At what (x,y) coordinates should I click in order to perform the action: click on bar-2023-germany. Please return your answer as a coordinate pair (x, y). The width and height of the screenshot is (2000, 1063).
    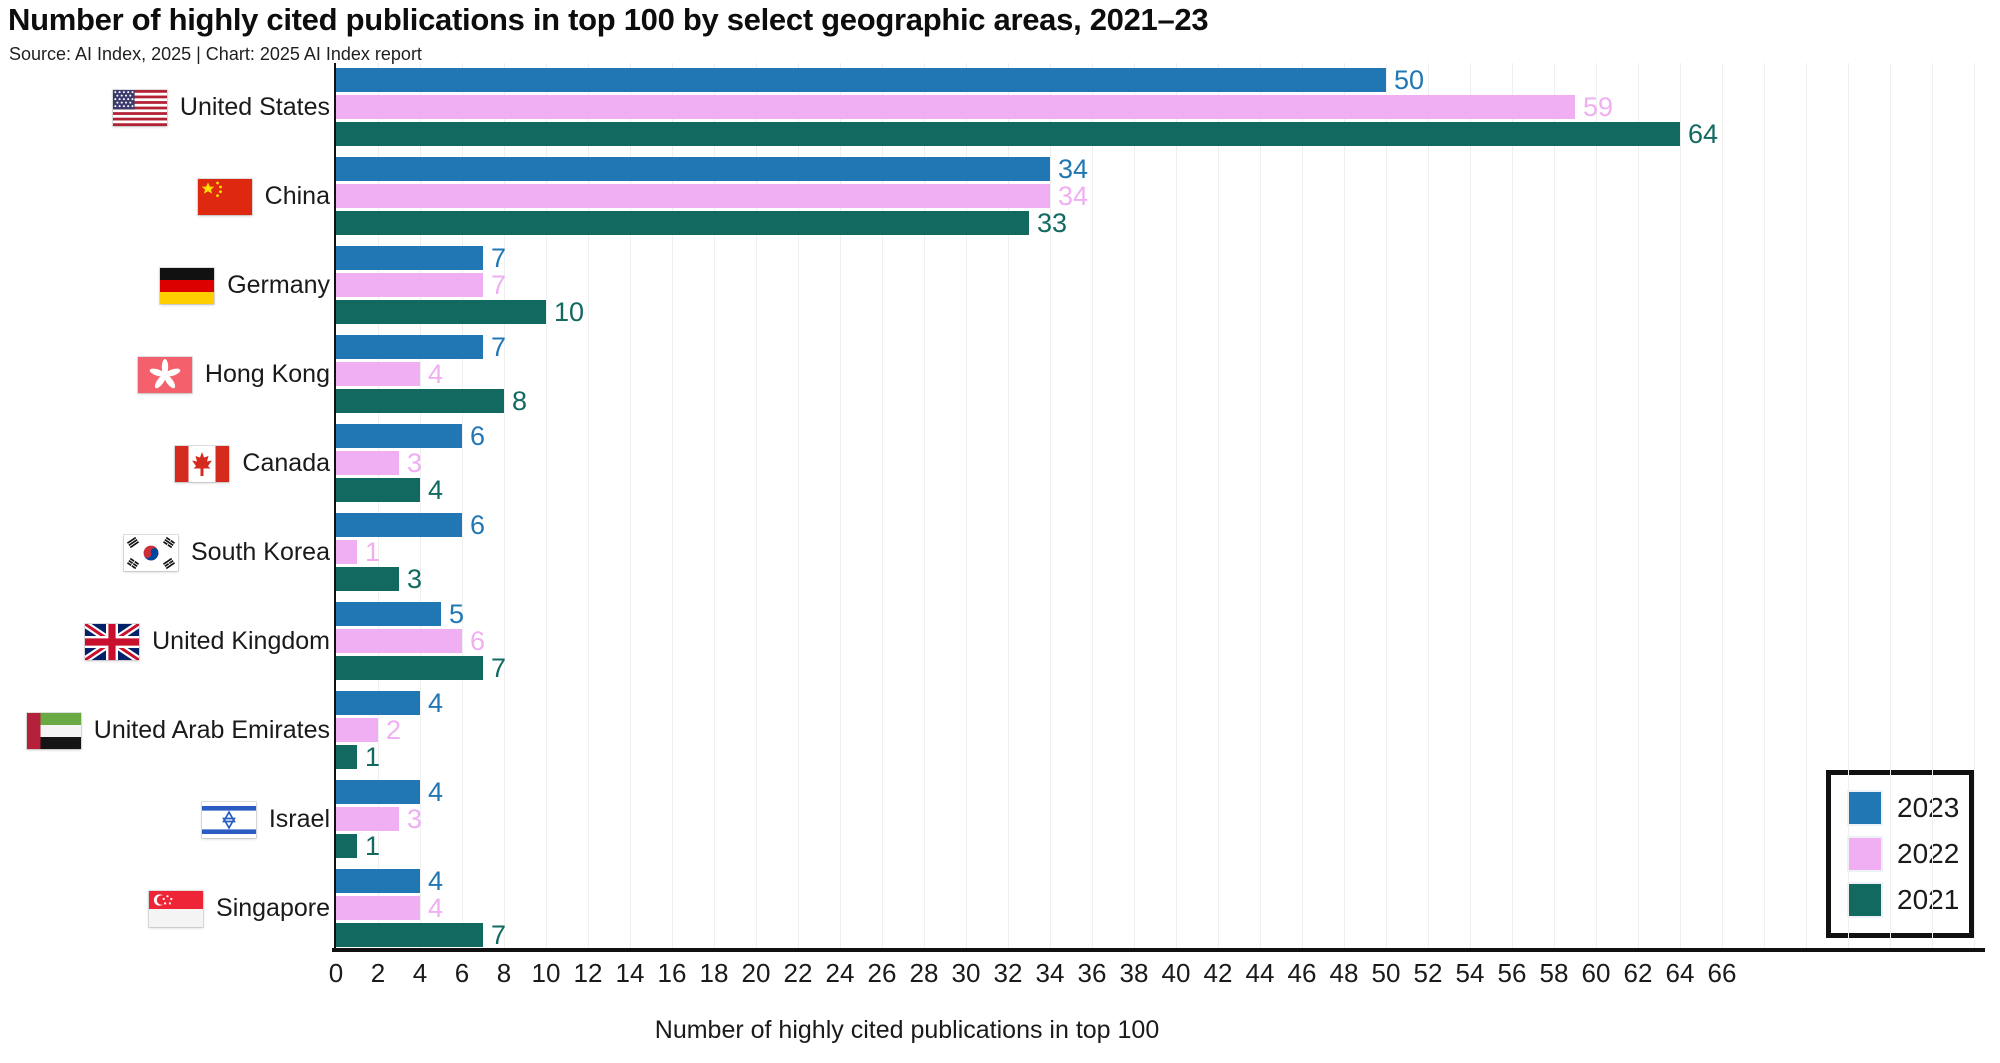
    Looking at the image, I should click on (409, 258).